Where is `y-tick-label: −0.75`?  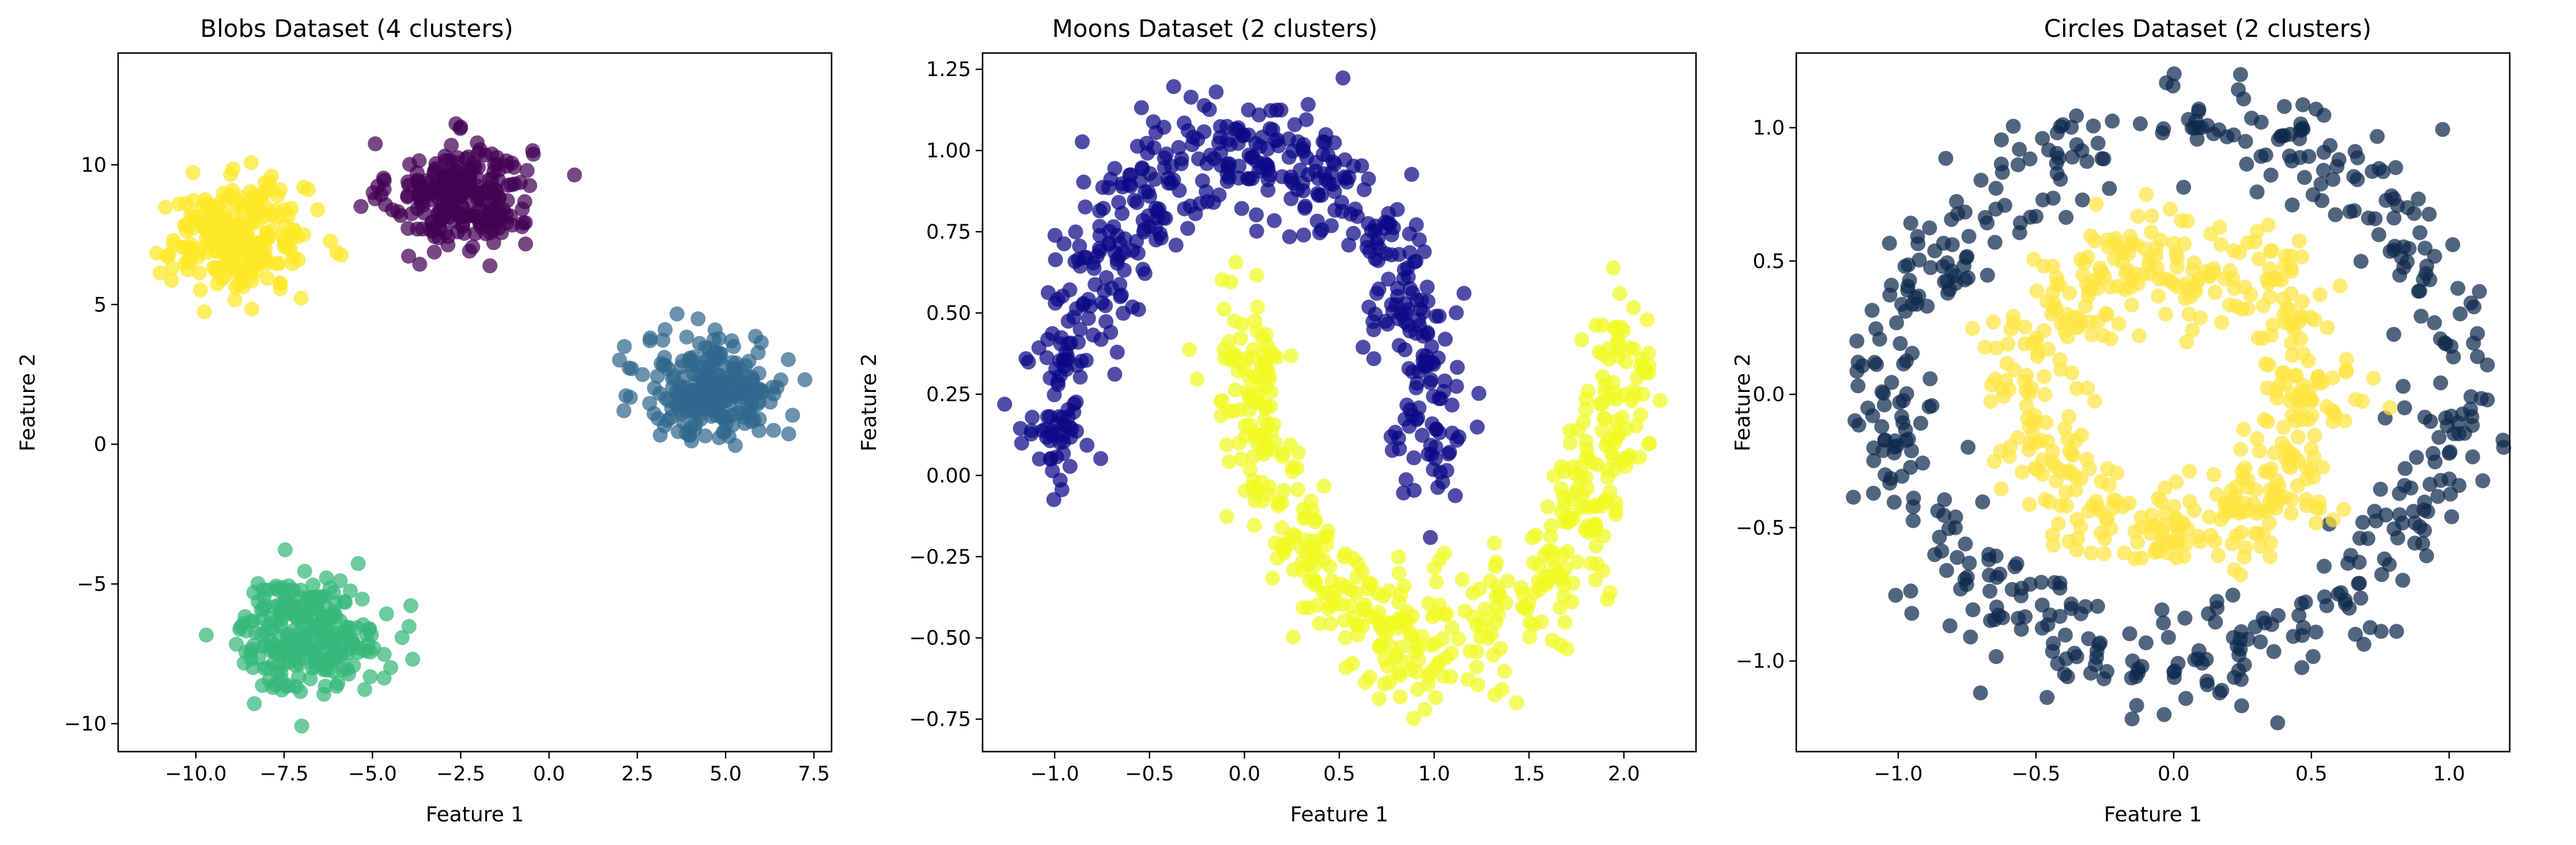 y-tick-label: −0.75 is located at coordinates (940, 720).